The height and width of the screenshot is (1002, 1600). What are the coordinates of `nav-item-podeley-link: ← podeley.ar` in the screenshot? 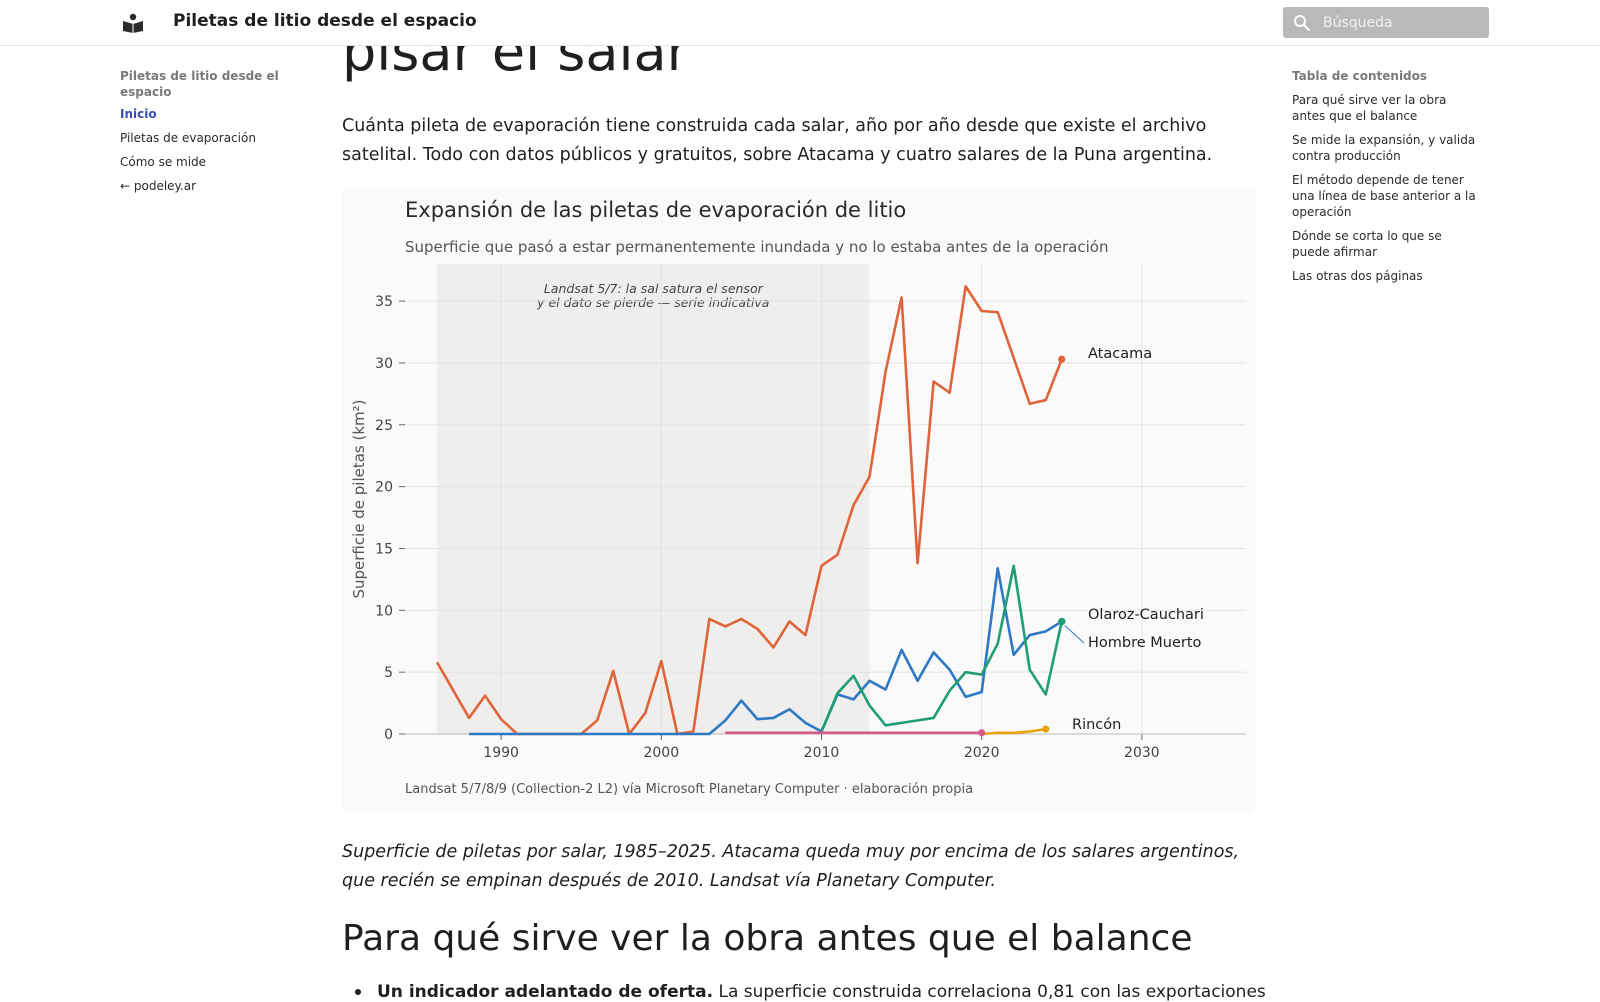 It's located at (158, 186).